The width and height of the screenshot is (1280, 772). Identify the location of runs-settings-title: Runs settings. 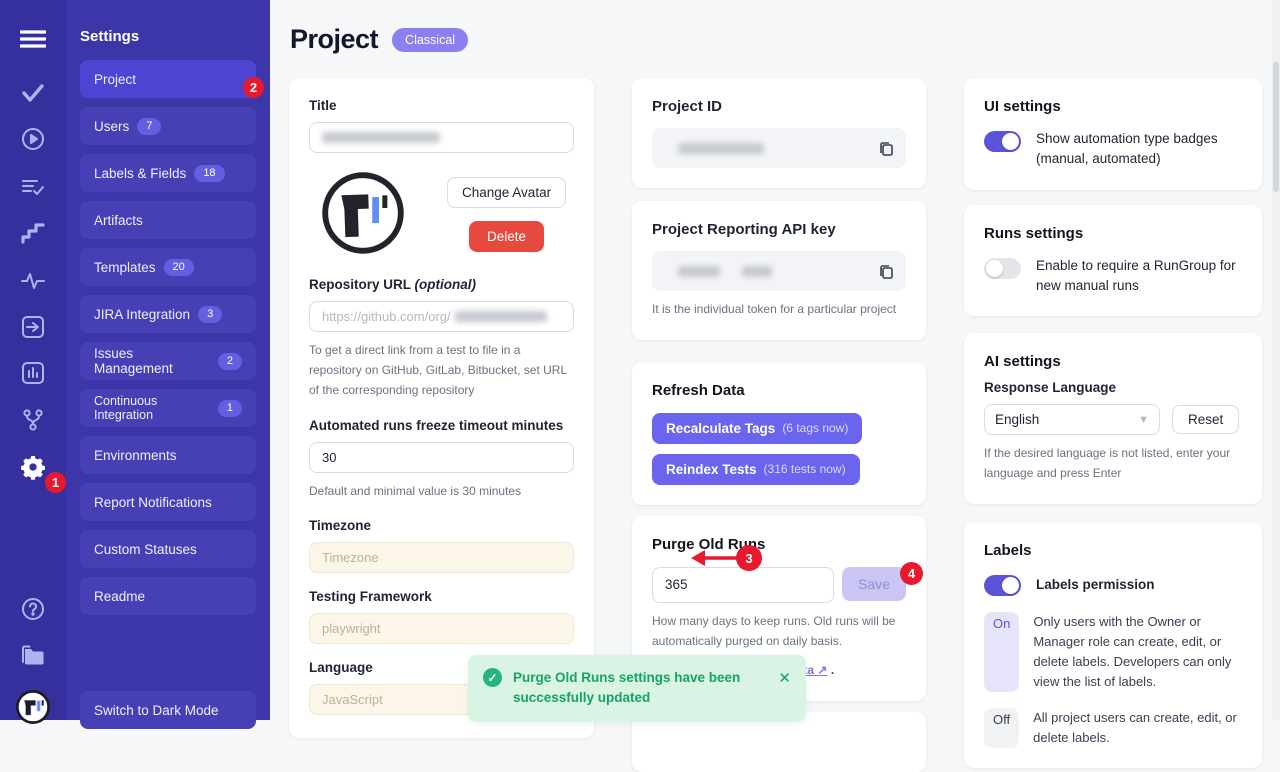
(1034, 233).